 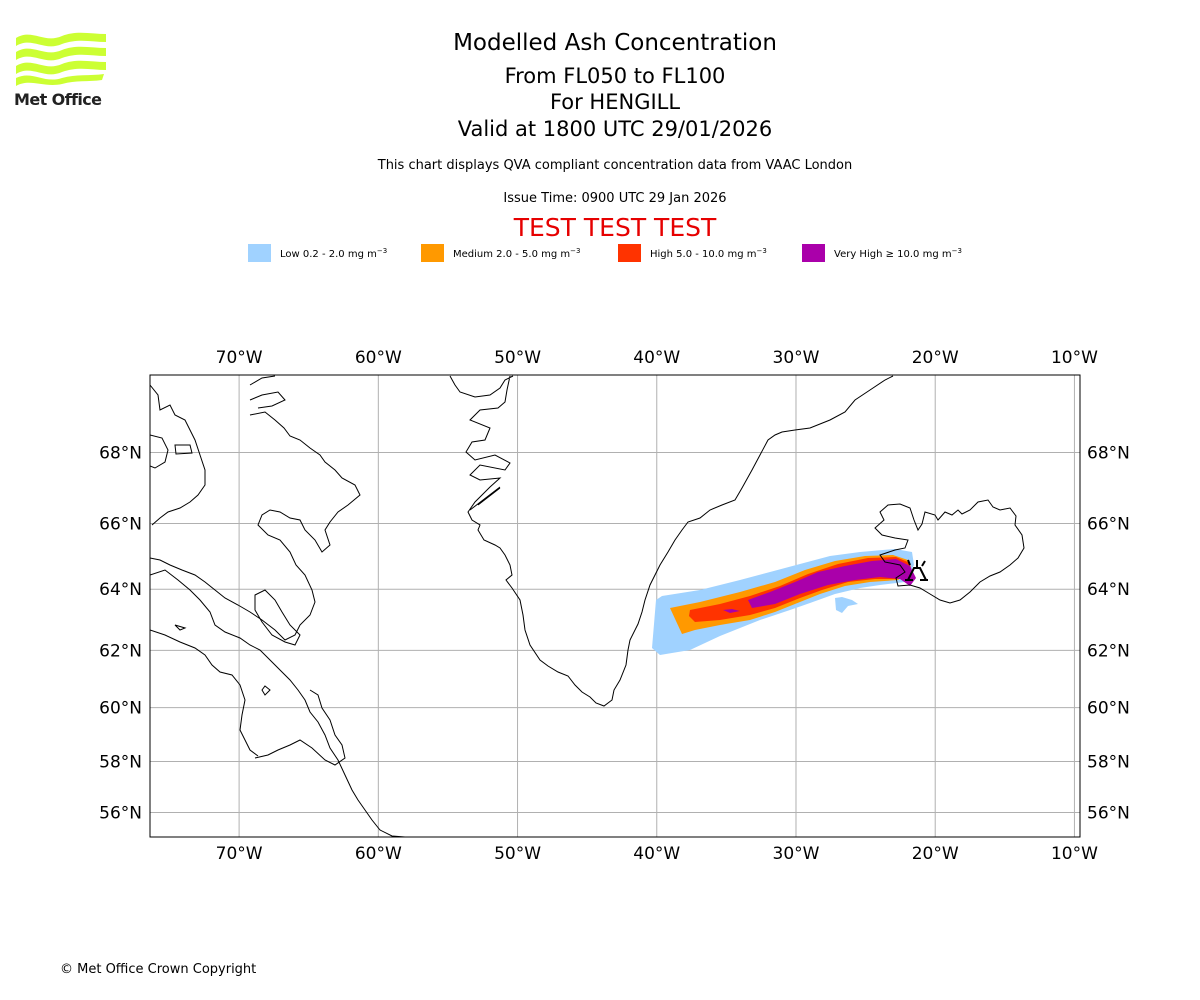 I want to click on lon-tick-label-bottom: 70°W, so click(x=239, y=854).